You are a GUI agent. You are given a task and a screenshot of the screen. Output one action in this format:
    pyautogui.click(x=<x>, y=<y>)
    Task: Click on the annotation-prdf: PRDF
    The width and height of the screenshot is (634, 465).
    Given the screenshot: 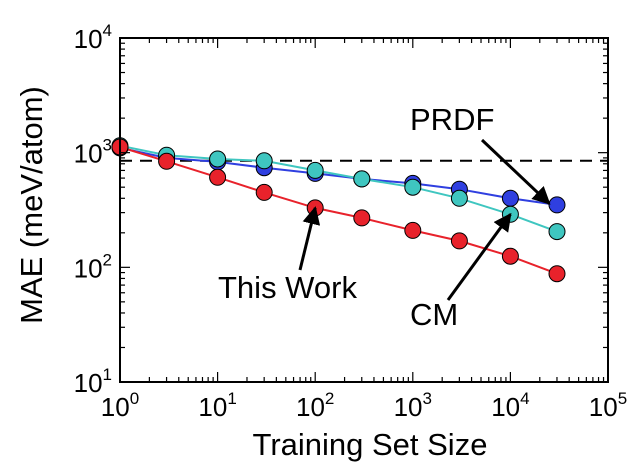 What is the action you would take?
    pyautogui.click(x=452, y=119)
    